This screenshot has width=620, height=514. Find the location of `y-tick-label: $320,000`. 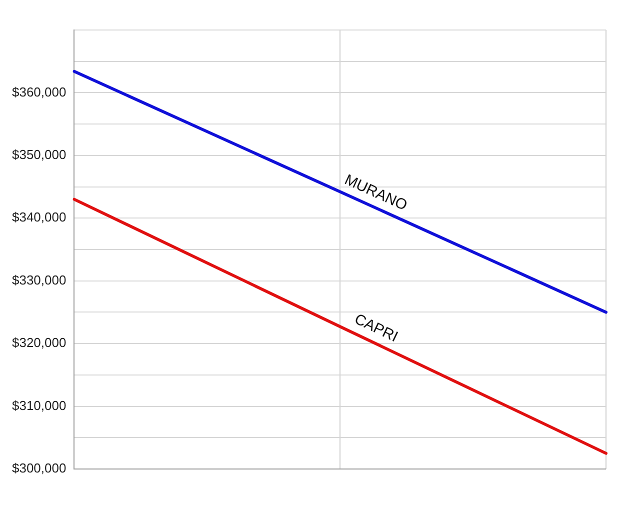

y-tick-label: $320,000 is located at coordinates (39, 342).